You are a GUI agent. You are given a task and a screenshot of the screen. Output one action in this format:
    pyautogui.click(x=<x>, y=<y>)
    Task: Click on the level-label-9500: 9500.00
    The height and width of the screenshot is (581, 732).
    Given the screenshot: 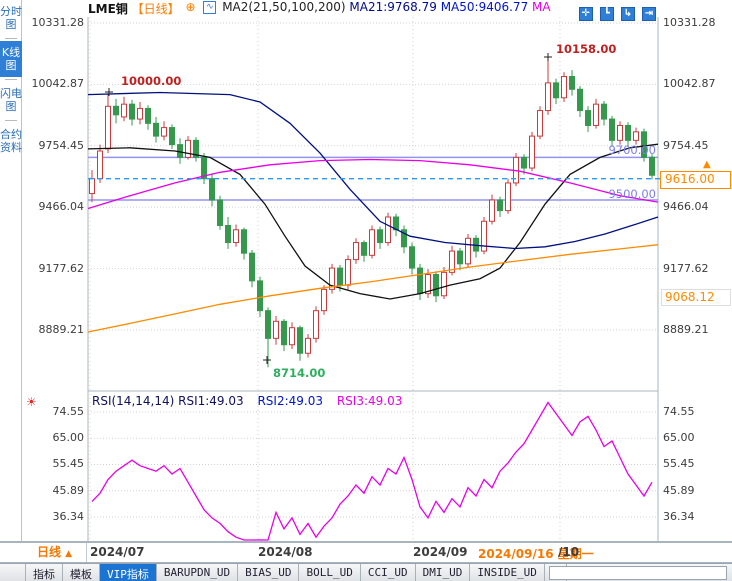 What is the action you would take?
    pyautogui.click(x=632, y=194)
    